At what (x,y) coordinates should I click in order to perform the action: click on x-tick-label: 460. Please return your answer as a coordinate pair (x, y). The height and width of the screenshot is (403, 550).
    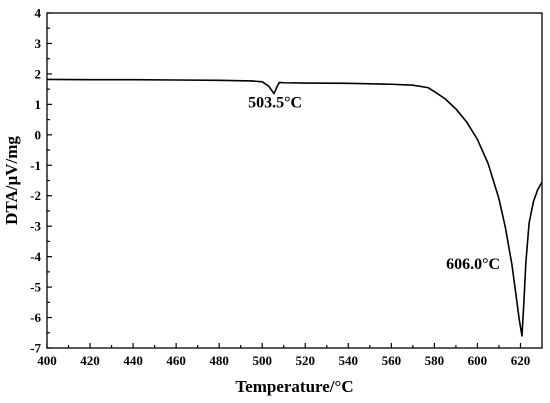
    Looking at the image, I should click on (176, 360).